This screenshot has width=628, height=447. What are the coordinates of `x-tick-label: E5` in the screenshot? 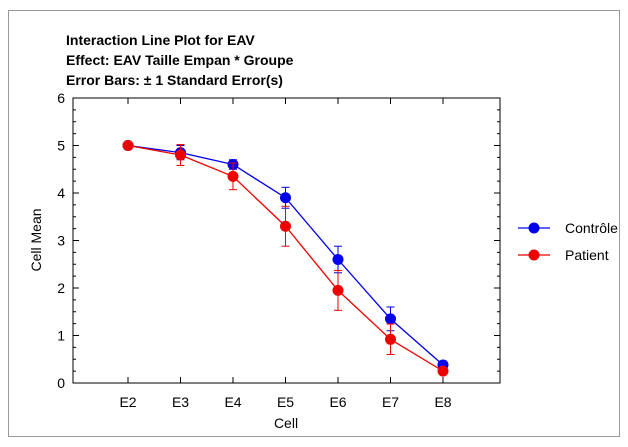 It's located at (285, 402).